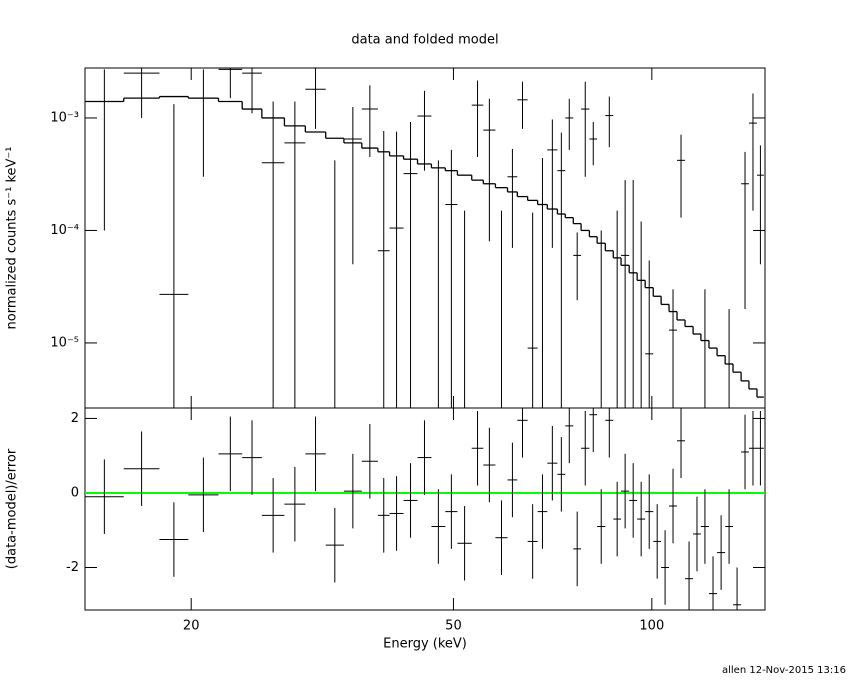 This screenshot has height=680, width=850. What do you see at coordinates (453, 626) in the screenshot?
I see `x-tick-label: 50` at bounding box center [453, 626].